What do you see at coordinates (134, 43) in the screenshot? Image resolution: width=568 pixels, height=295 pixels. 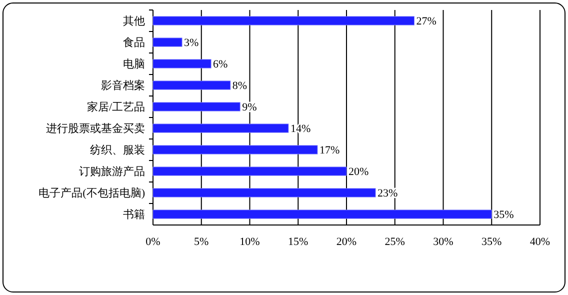 I see `y-tick-label: 食品` at bounding box center [134, 43].